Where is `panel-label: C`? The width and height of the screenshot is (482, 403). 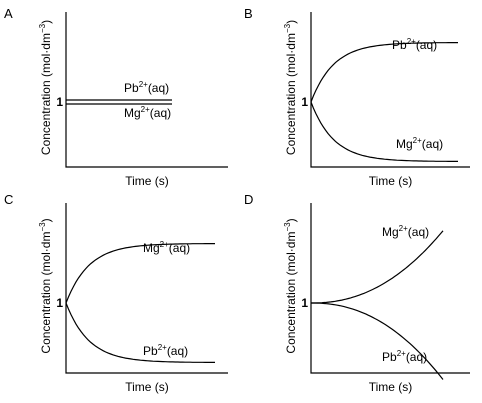
panel-label: C is located at coordinates (8, 199).